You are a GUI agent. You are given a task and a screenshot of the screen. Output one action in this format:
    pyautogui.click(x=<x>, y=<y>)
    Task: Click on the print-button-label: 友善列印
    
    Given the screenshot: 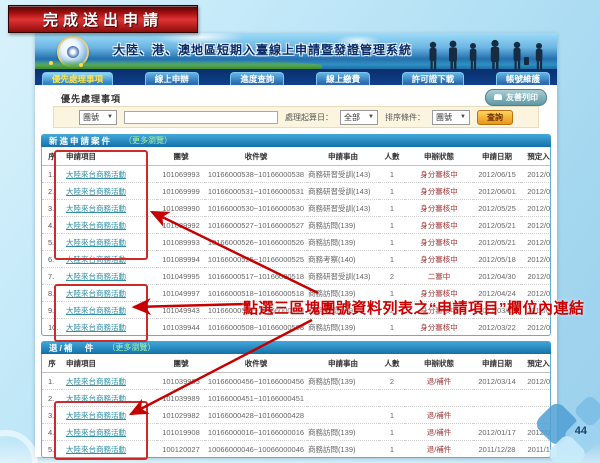 What is the action you would take?
    pyautogui.click(x=522, y=97)
    